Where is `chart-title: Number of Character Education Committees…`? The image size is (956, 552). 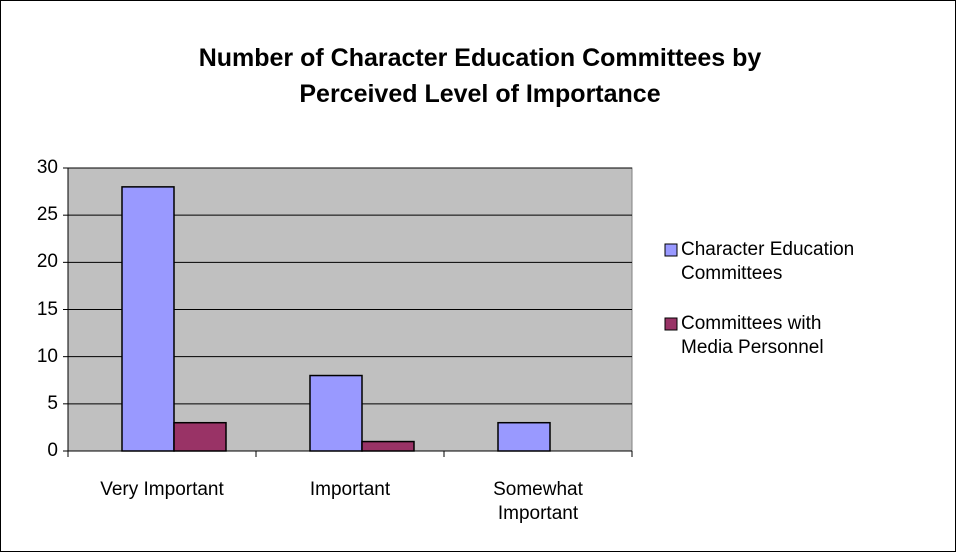
chart-title: Number of Character Education Committees… is located at coordinates (480, 76).